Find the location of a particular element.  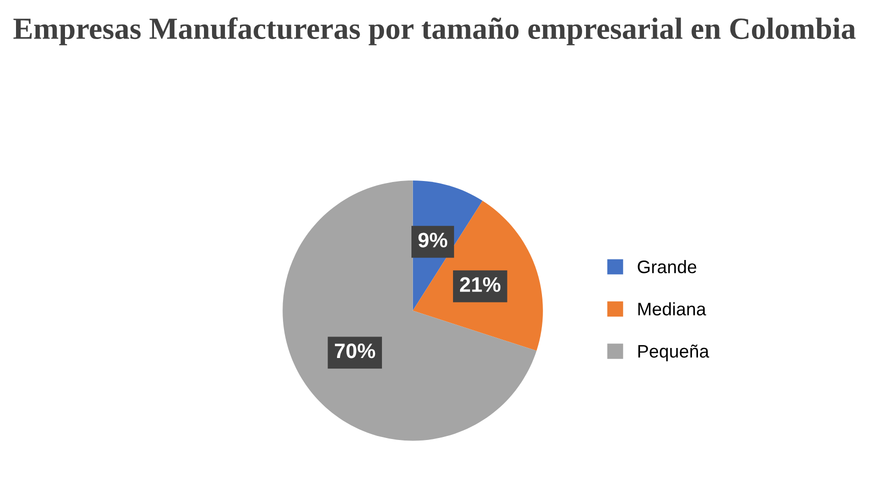

data-label: 21% is located at coordinates (480, 284).